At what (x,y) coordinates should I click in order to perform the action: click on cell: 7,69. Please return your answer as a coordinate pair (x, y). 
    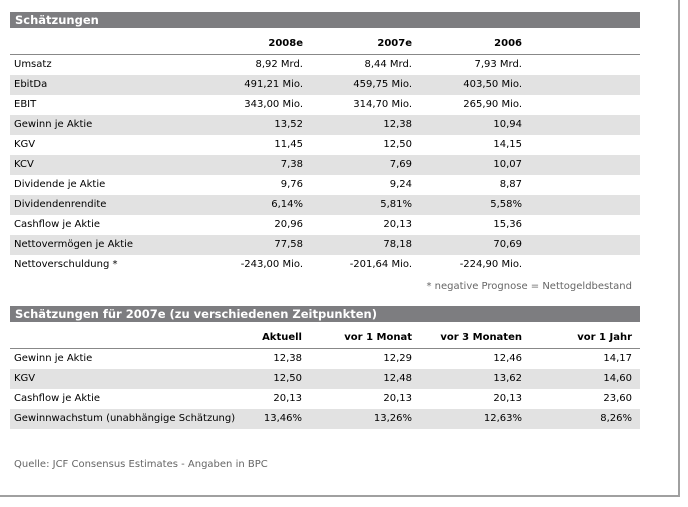
    Looking at the image, I should click on (400, 164).